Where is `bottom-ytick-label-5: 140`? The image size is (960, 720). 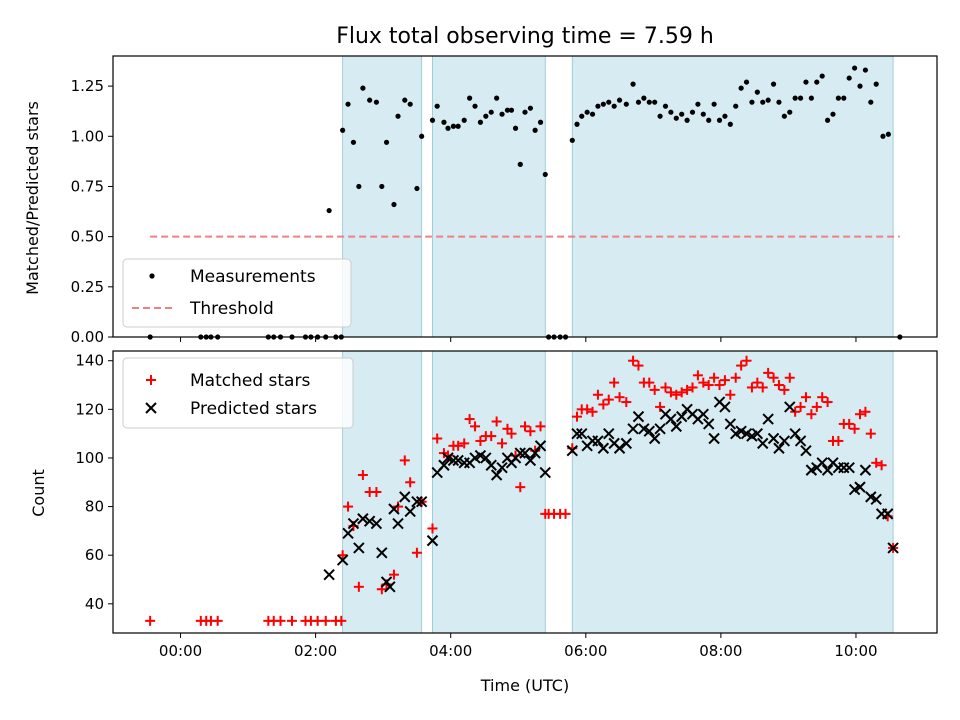
bottom-ytick-label-5: 140 is located at coordinates (89, 361).